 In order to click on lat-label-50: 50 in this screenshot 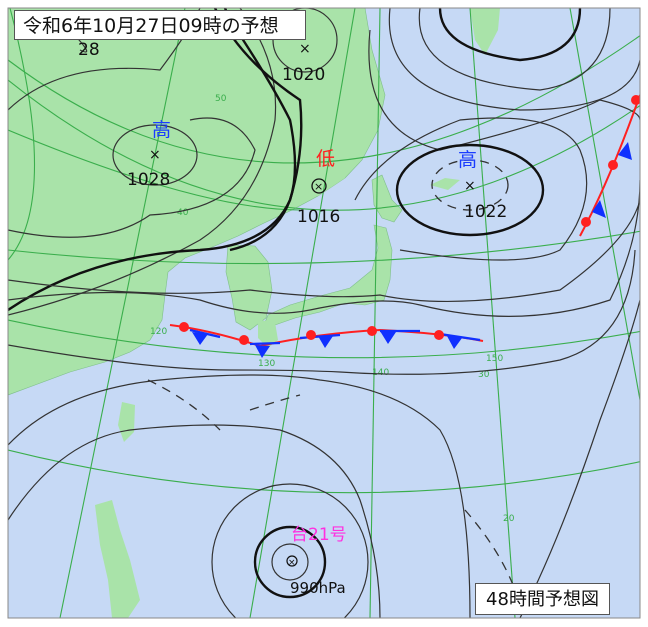, I will do `click(221, 99)`.